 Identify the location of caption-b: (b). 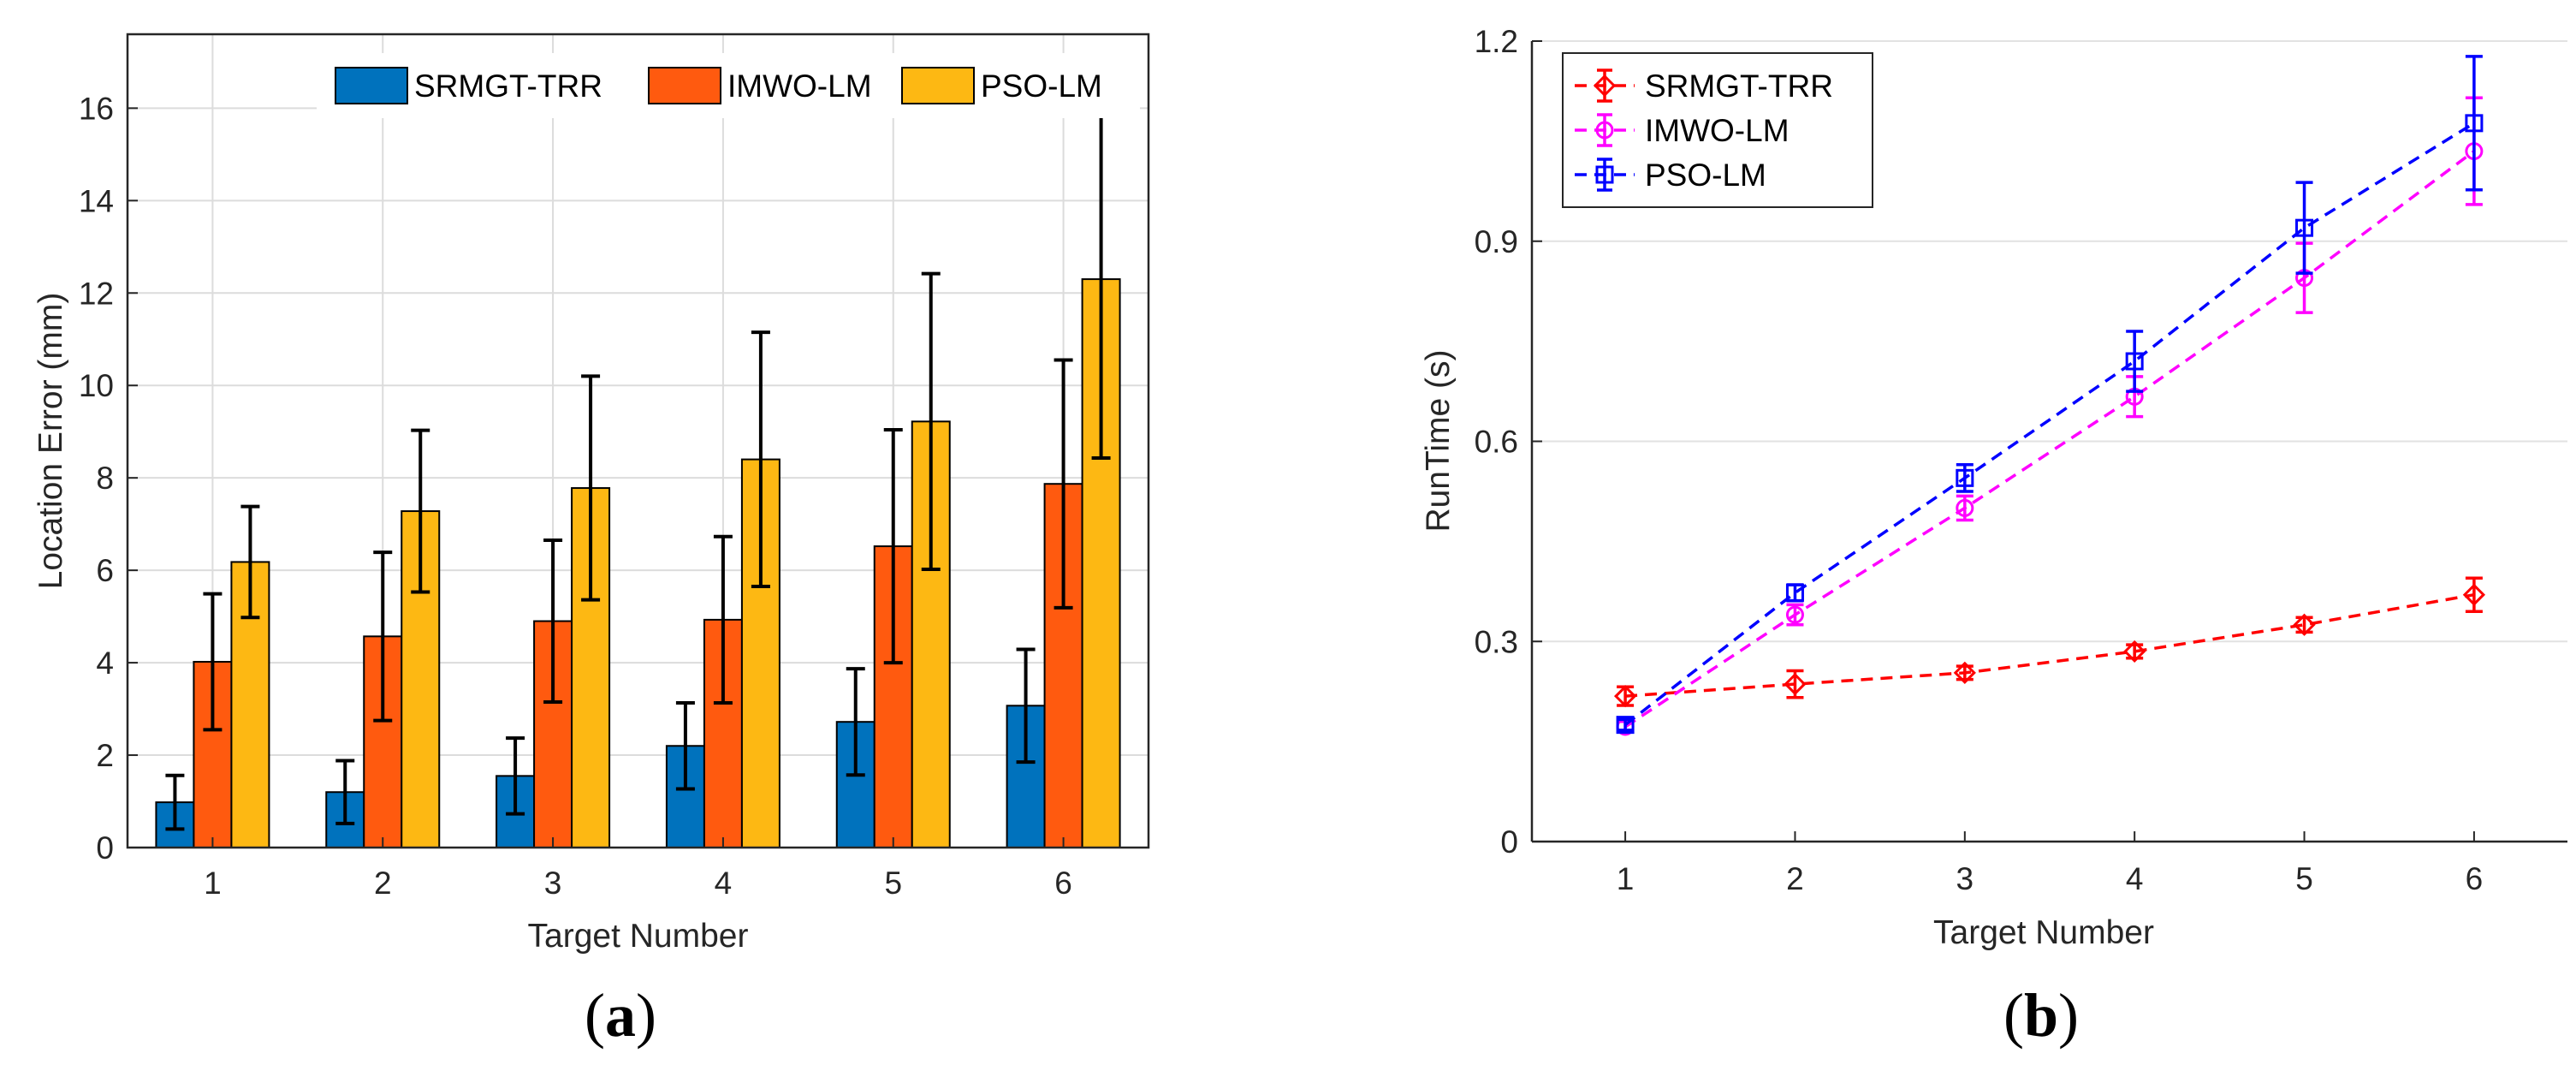
(2041, 1015).